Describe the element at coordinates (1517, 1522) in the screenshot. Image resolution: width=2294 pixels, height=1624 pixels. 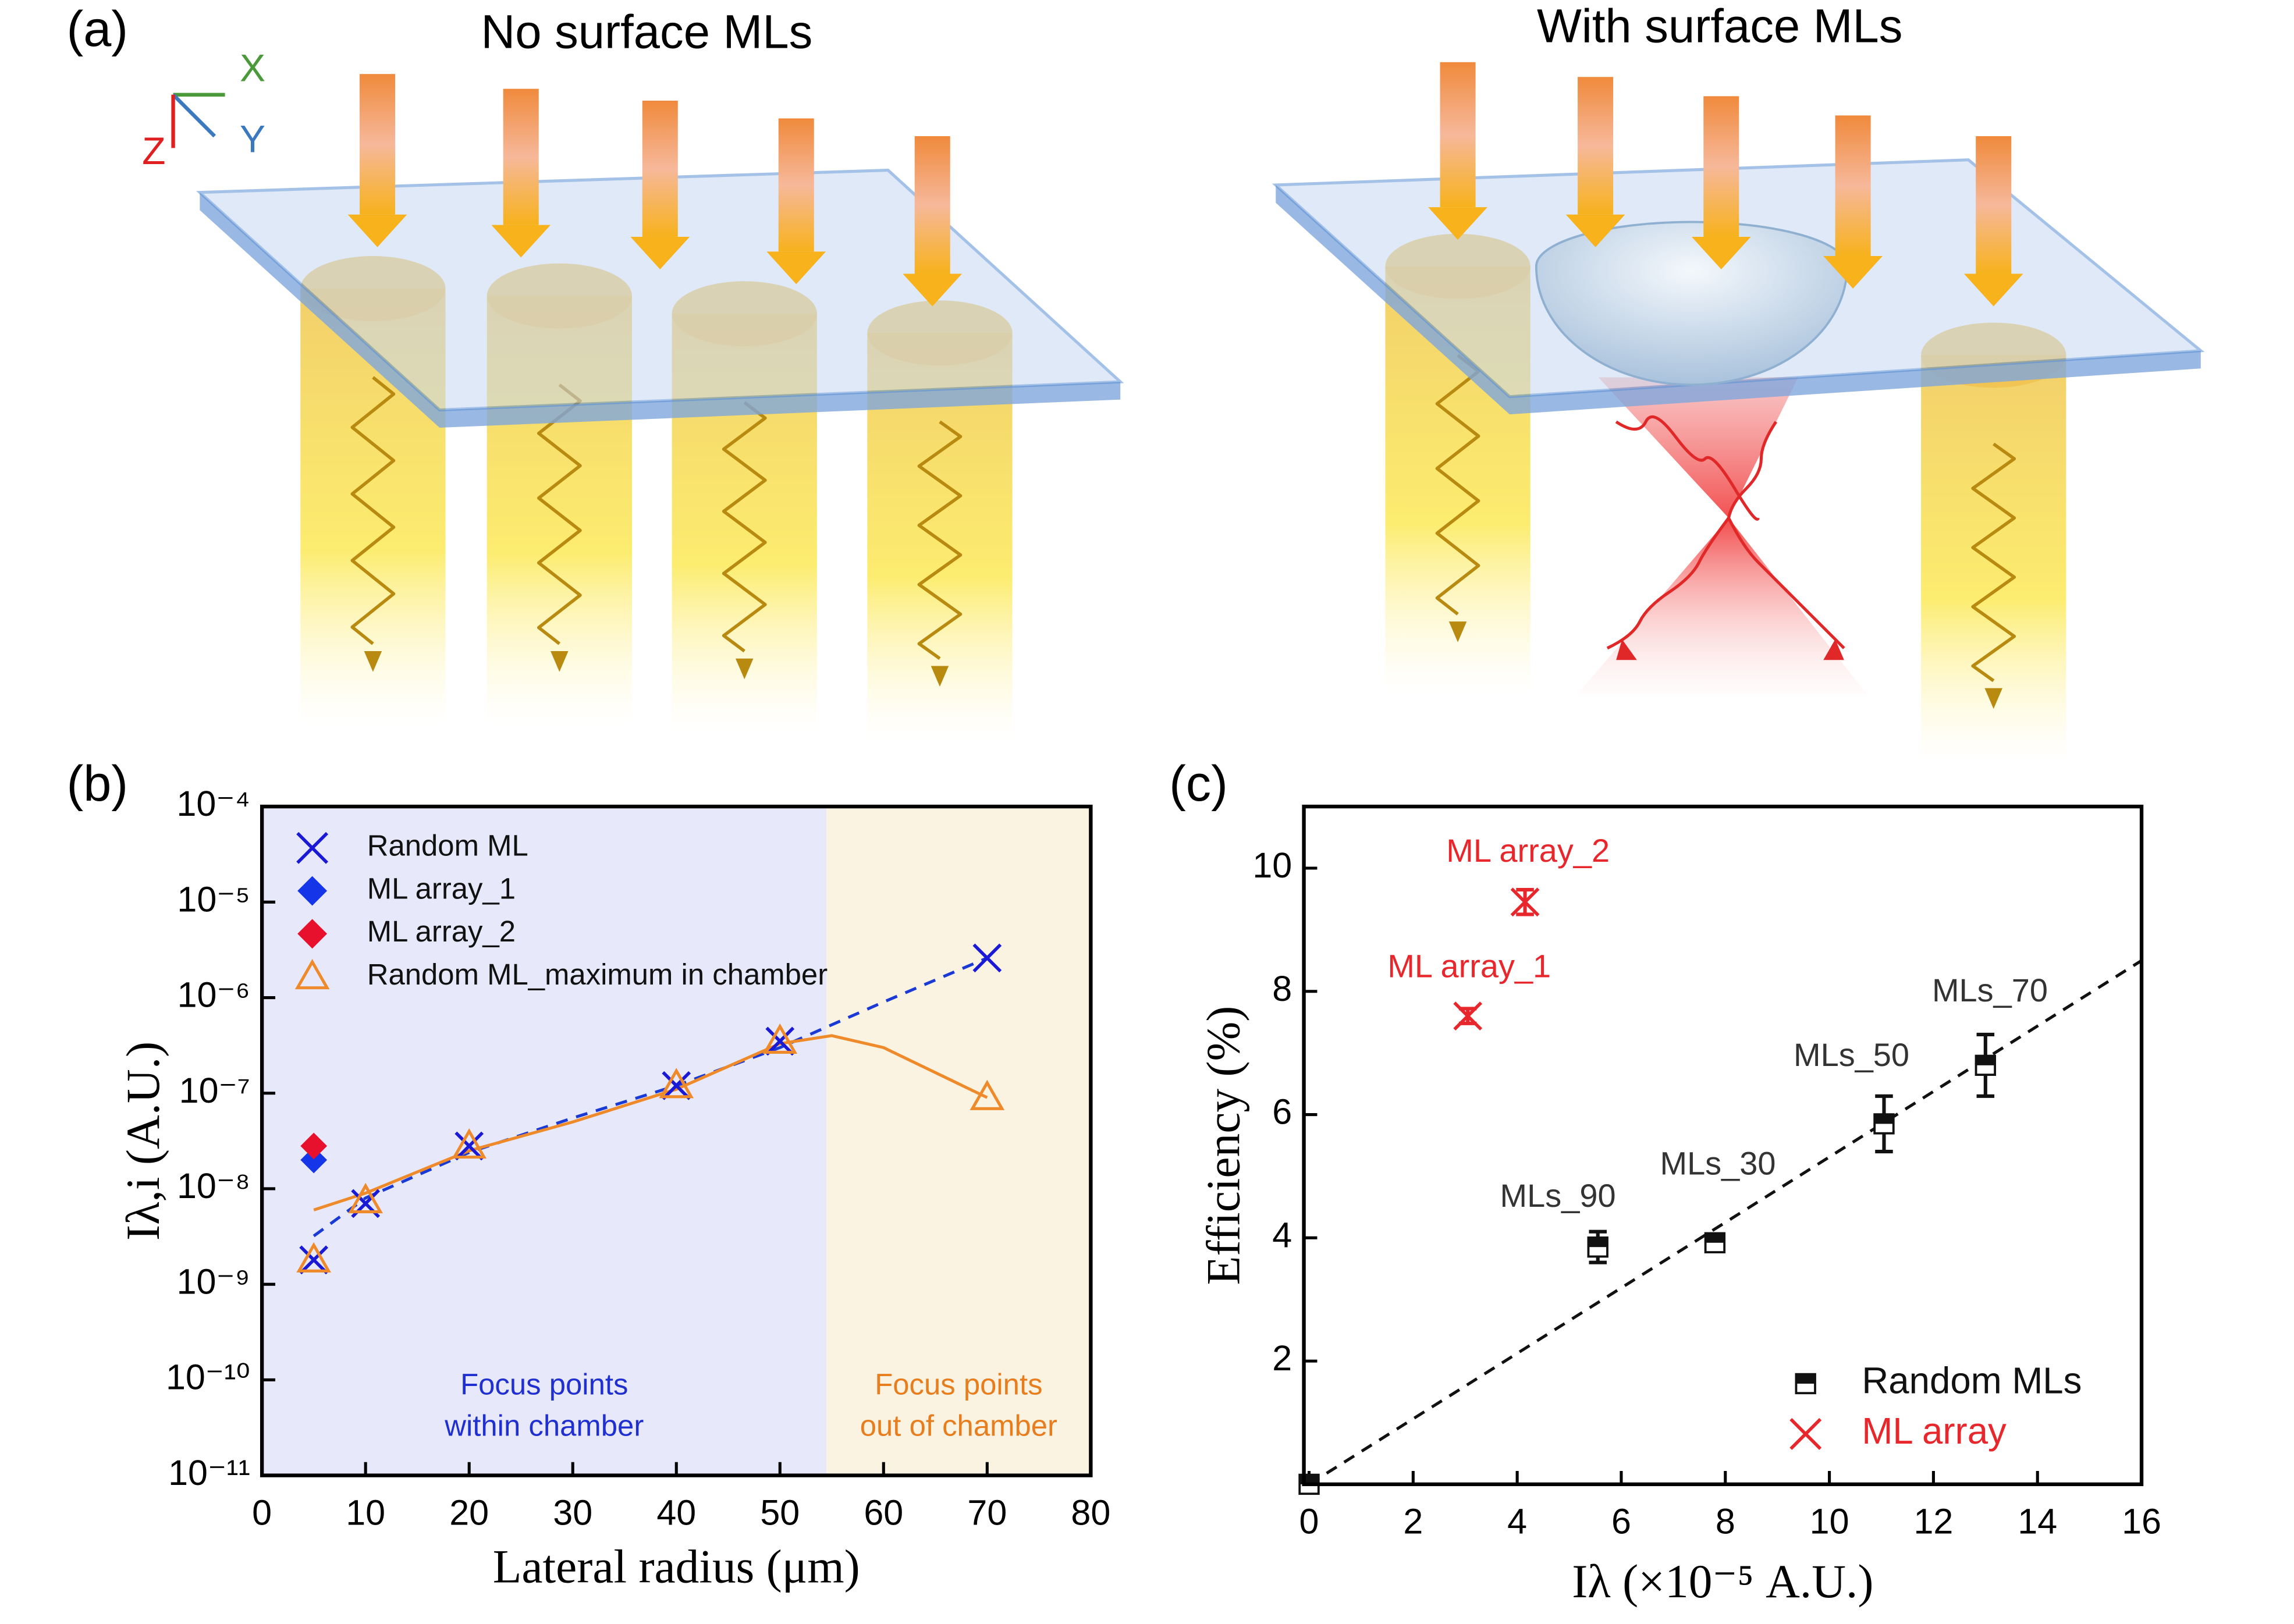
I see `x-tick-label: 4` at that location.